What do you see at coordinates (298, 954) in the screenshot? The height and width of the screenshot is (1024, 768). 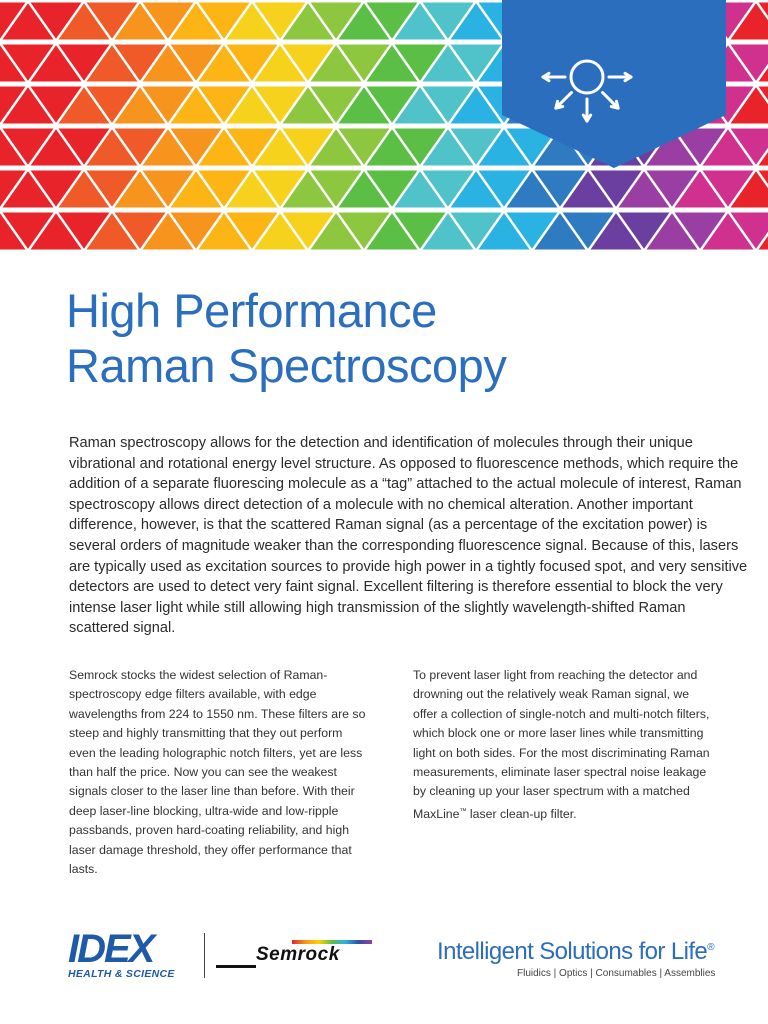 I see `semrock-wordmark: Semrock` at bounding box center [298, 954].